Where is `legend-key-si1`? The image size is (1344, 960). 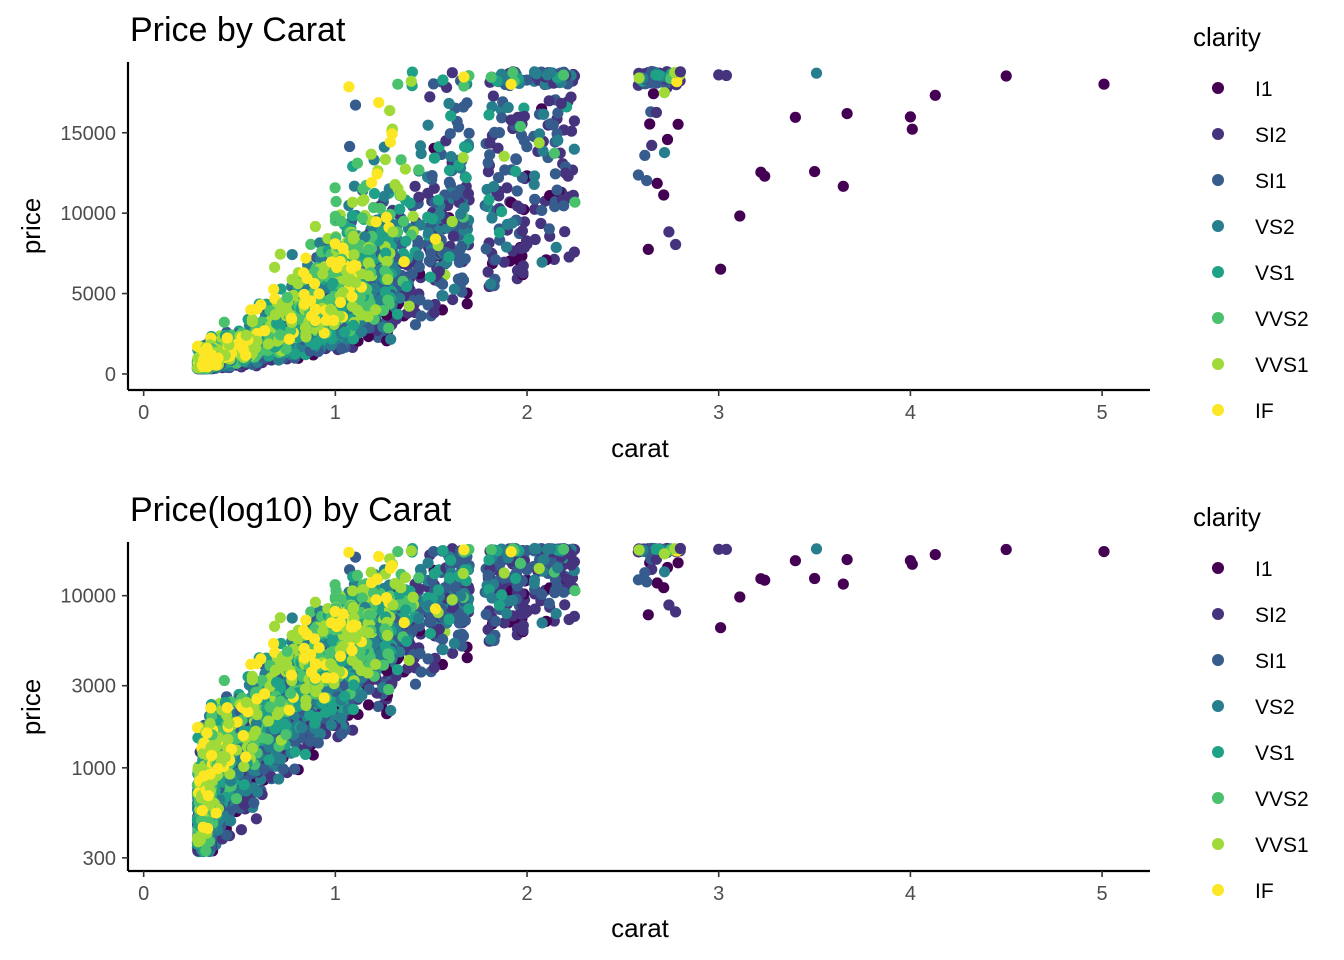
legend-key-si1 is located at coordinates (1218, 180).